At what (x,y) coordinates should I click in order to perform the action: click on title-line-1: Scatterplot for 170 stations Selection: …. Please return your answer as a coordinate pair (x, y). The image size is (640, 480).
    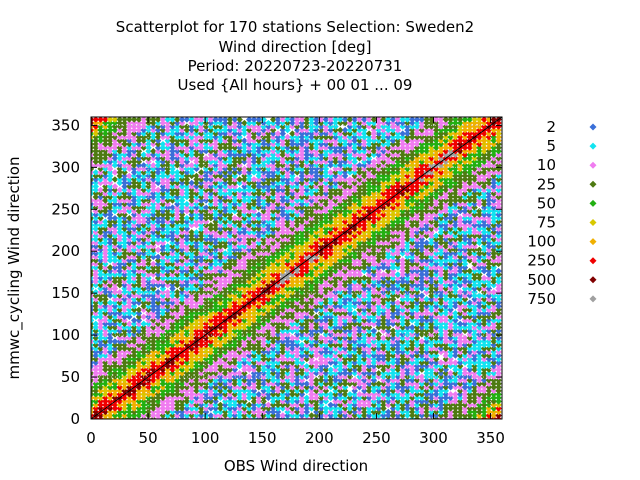
    Looking at the image, I should click on (295, 27).